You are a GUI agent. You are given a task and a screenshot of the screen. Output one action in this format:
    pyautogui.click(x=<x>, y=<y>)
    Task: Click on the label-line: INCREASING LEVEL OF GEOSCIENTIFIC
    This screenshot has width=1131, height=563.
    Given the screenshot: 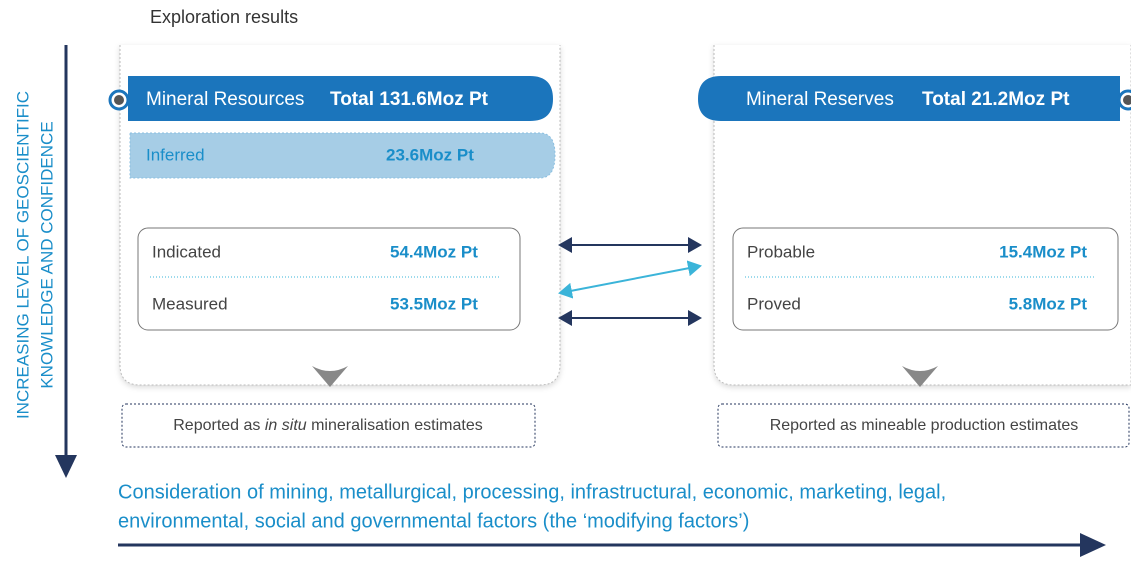 What is the action you would take?
    pyautogui.click(x=22, y=255)
    